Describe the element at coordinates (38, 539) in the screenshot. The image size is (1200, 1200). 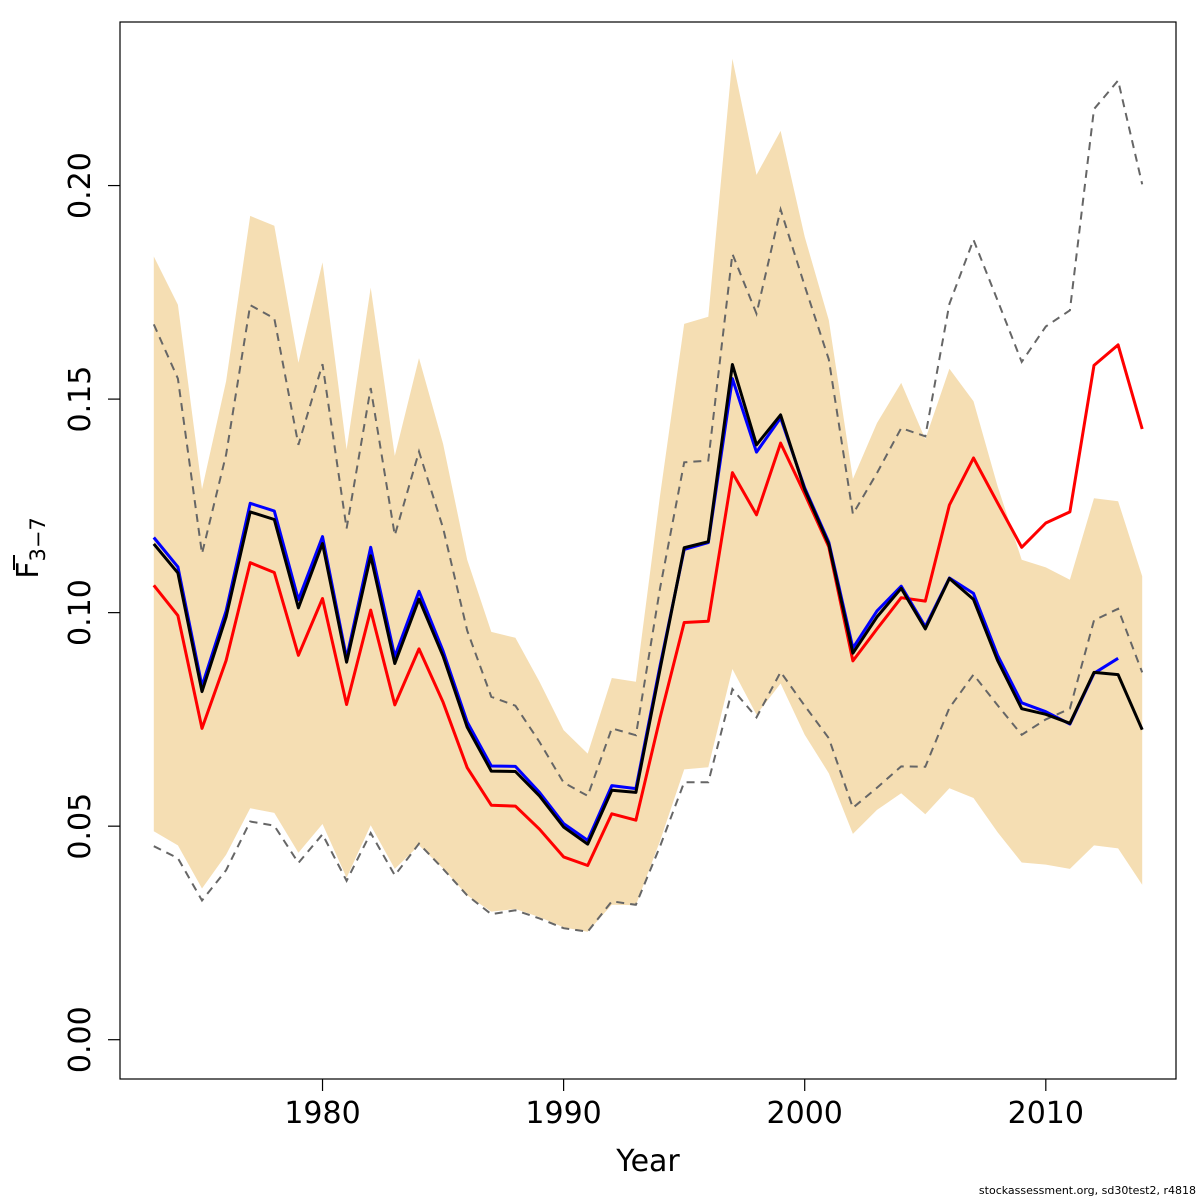
I see `y-axis-title-sub: 3−7` at that location.